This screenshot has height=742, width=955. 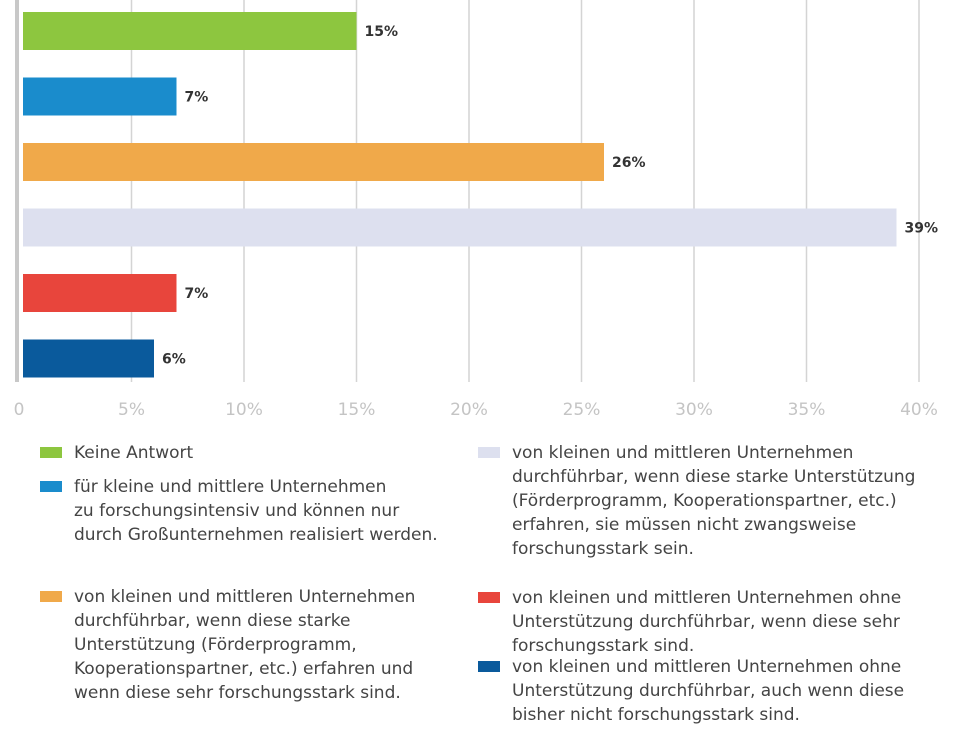 I want to click on x-tick-label: 35%, so click(x=807, y=410).